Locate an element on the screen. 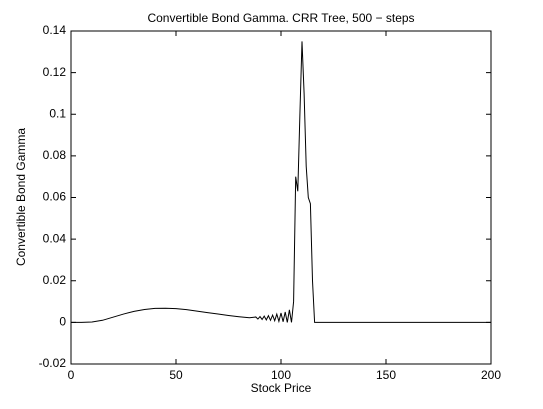 This screenshot has height=409, width=543. y-tick-label: 0.08 is located at coordinates (55, 155).